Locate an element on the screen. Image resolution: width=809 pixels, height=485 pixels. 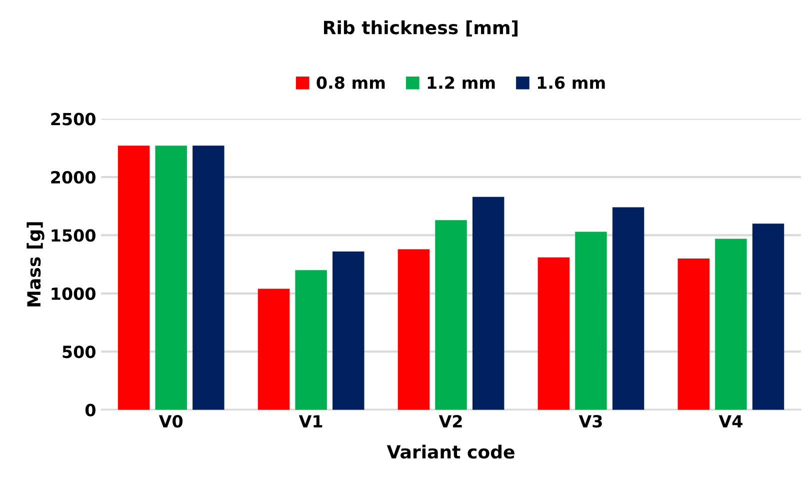
y-tick-label: 500 is located at coordinates (79, 352).